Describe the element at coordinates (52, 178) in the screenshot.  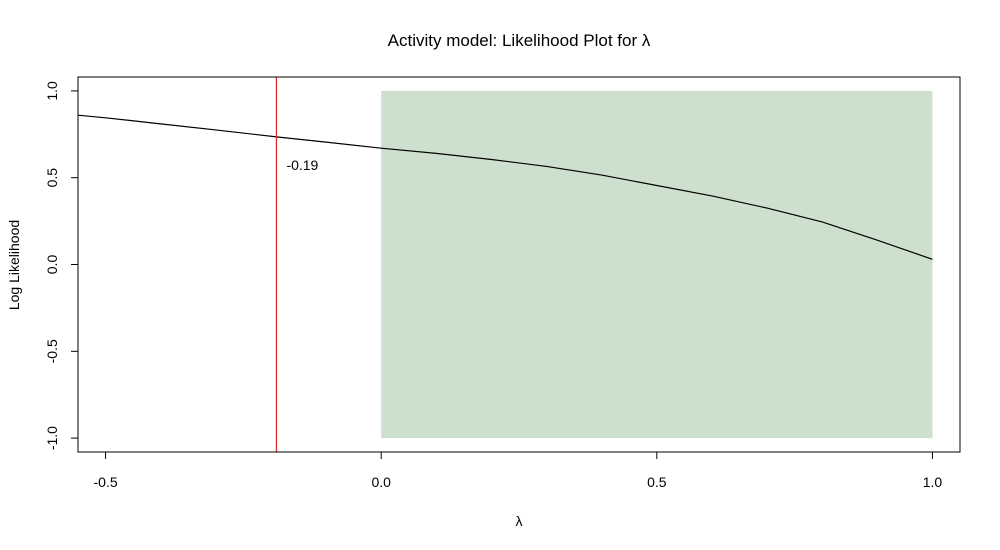
I see `y-tick-label: 0.5` at that location.